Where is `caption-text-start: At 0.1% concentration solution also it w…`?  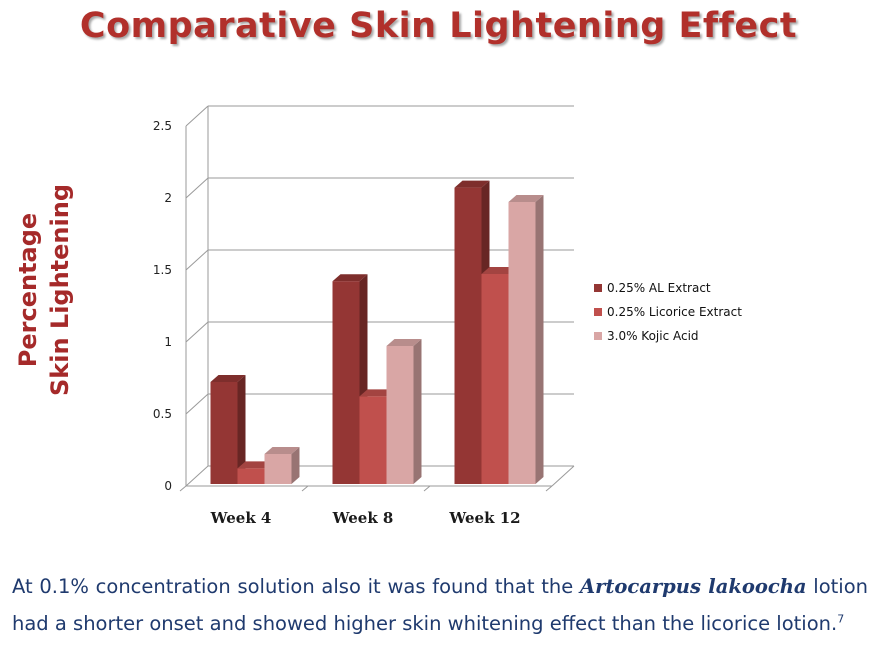
caption-text-start: At 0.1% concentration solution also it w… is located at coordinates (296, 586).